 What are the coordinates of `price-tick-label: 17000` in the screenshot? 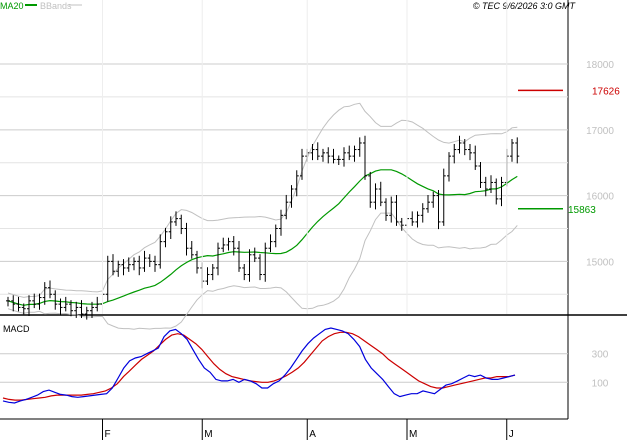 It's located at (600, 131).